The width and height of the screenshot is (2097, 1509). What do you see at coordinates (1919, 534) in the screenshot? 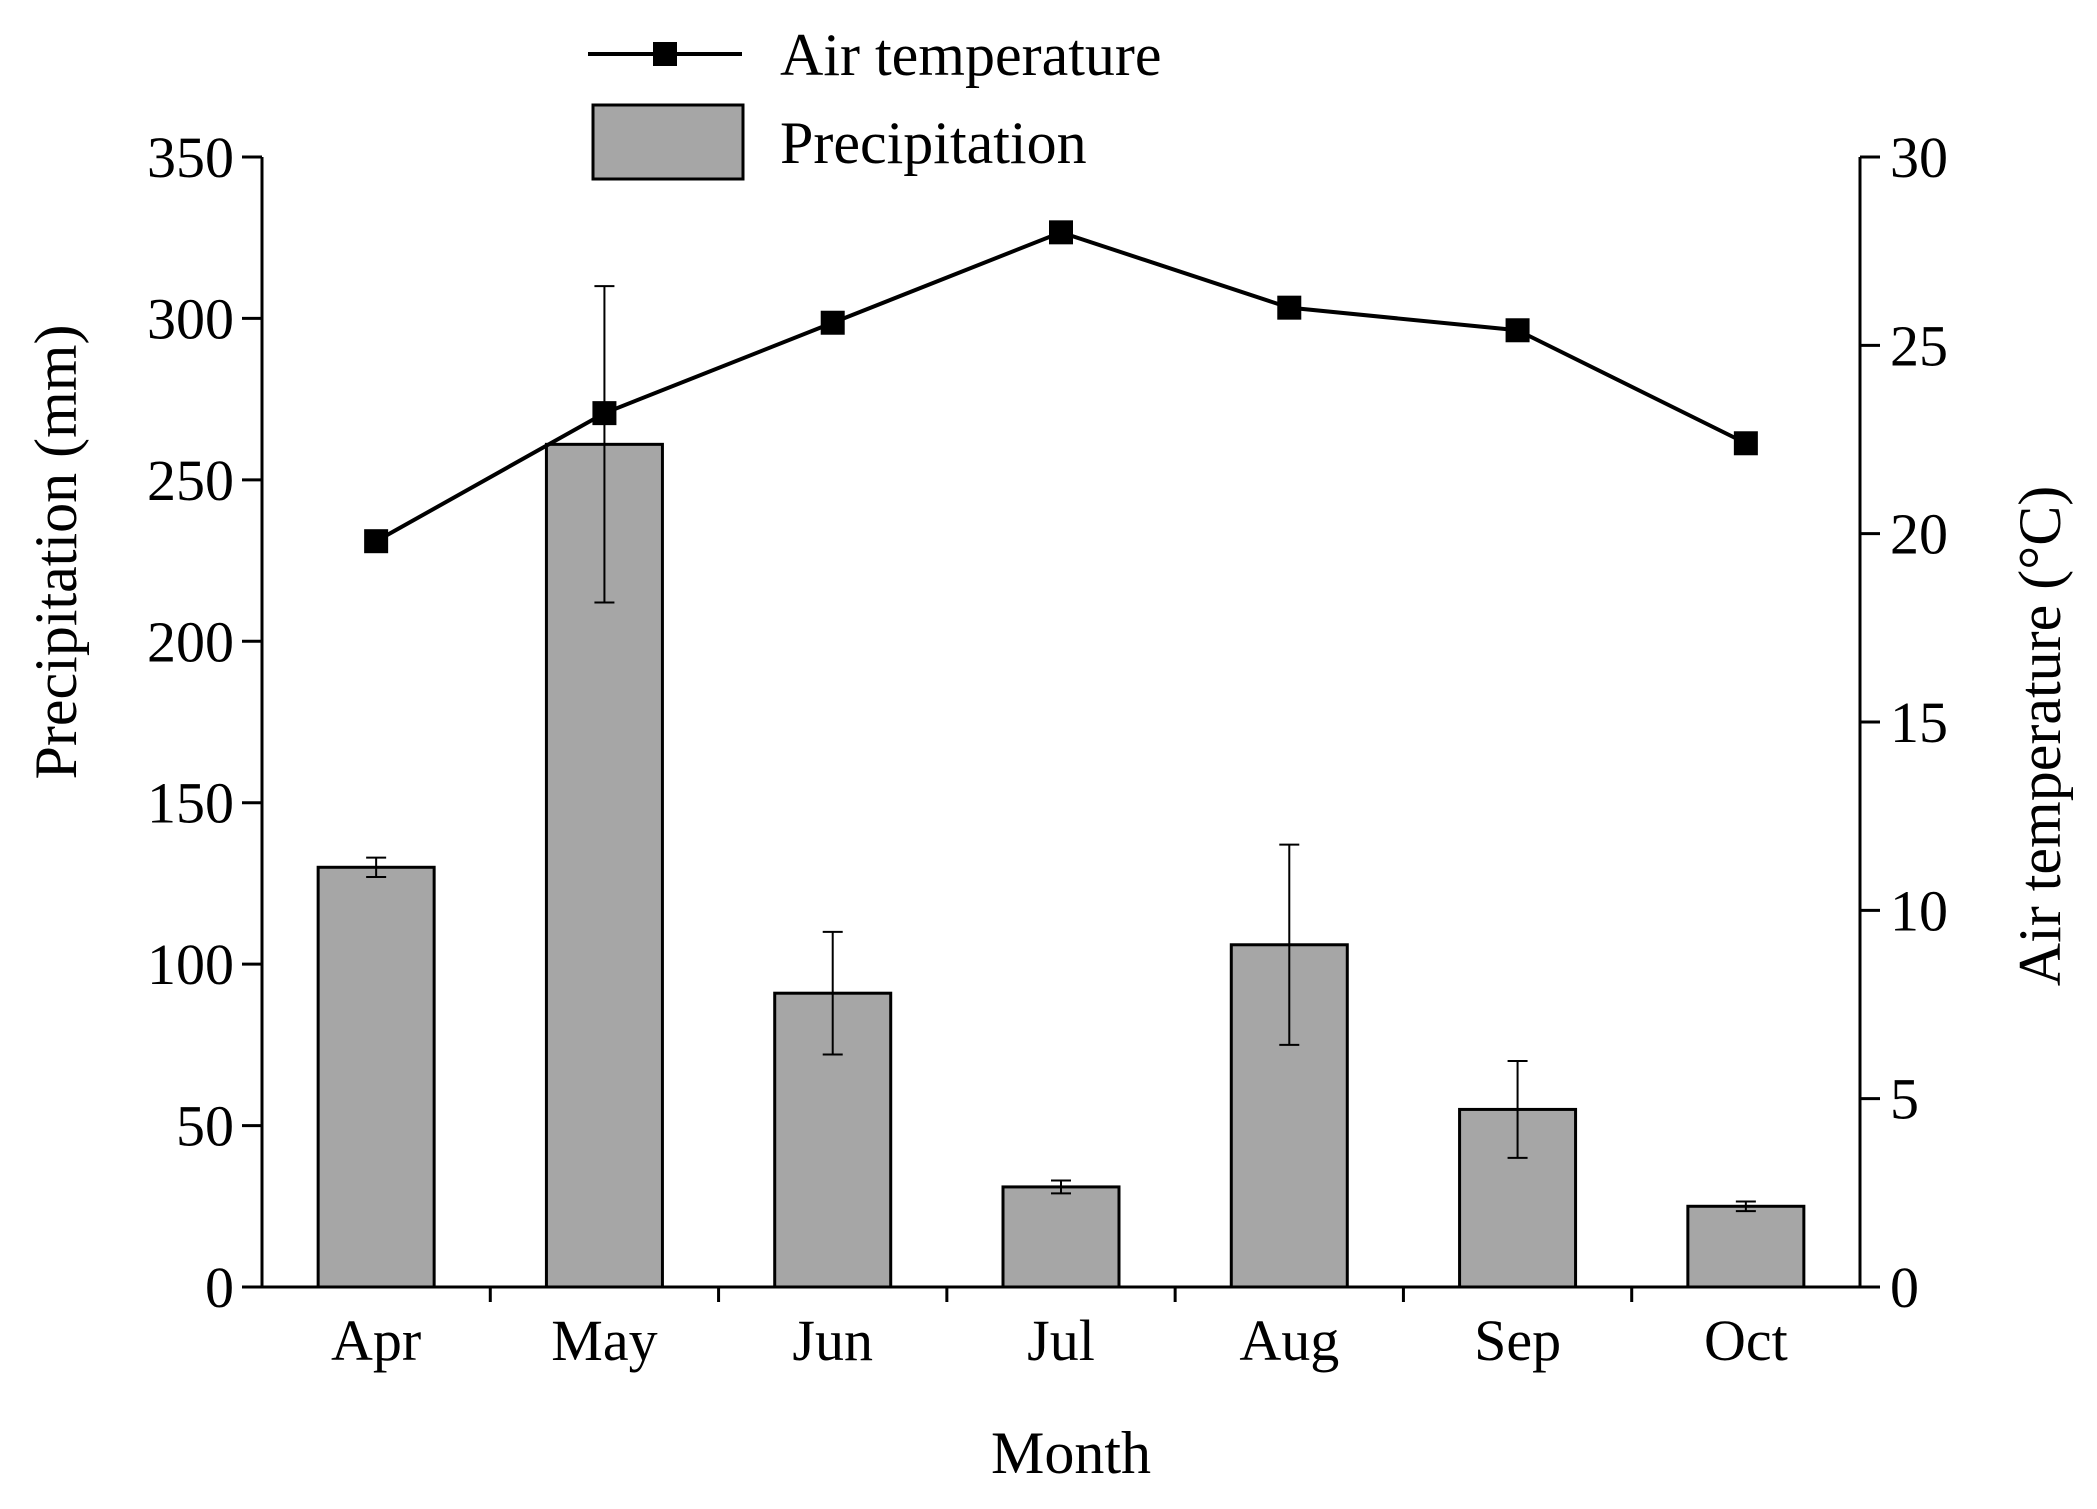
I see `y2-tick-label: 20` at bounding box center [1919, 534].